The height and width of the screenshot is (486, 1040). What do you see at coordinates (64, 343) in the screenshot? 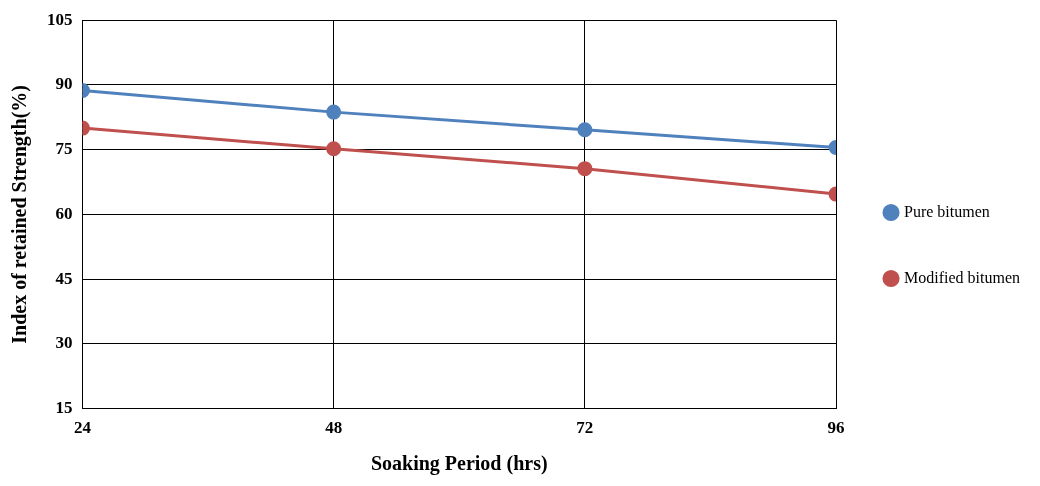
I see `y-tick-label: 30` at bounding box center [64, 343].